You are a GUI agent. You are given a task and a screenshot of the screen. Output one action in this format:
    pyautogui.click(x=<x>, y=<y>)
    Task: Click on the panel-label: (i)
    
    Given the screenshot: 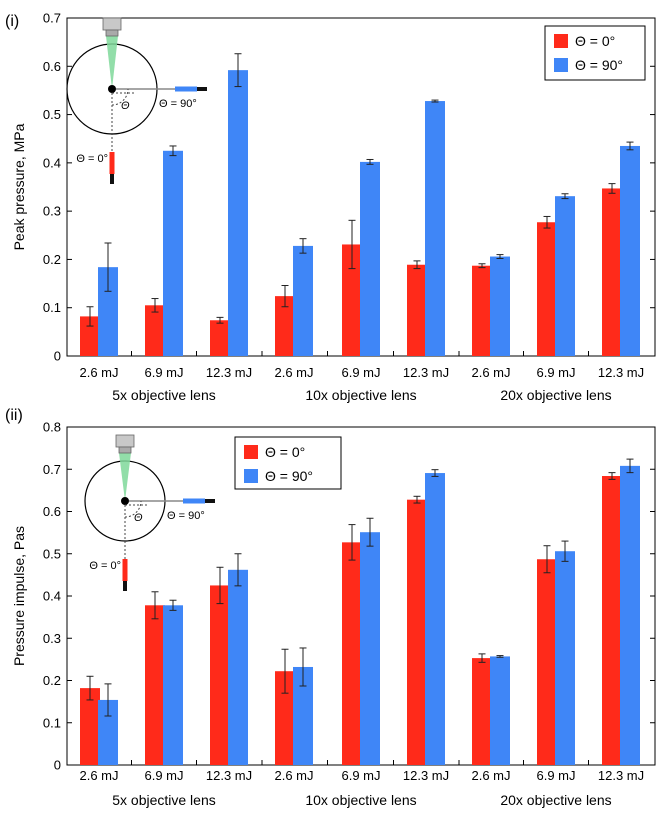 What is the action you would take?
    pyautogui.click(x=12, y=21)
    